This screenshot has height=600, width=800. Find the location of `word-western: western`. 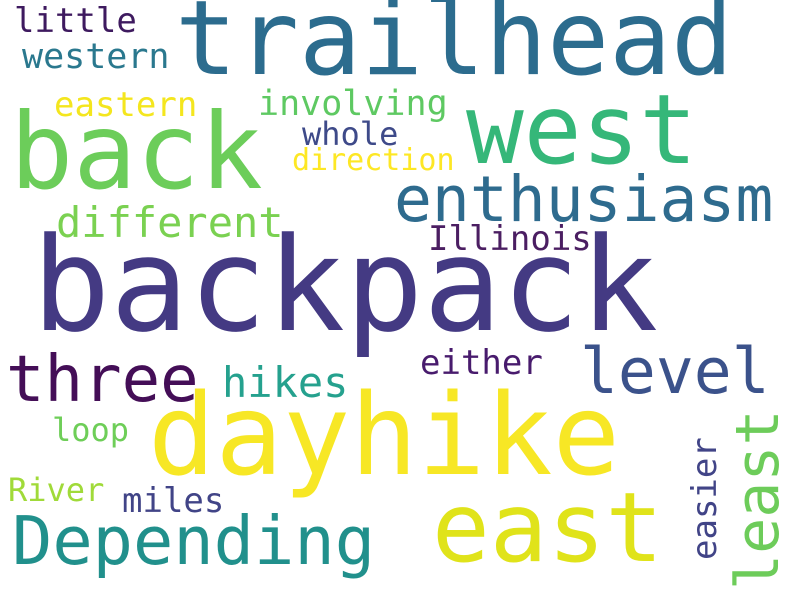

word-western: western is located at coordinates (96, 57).